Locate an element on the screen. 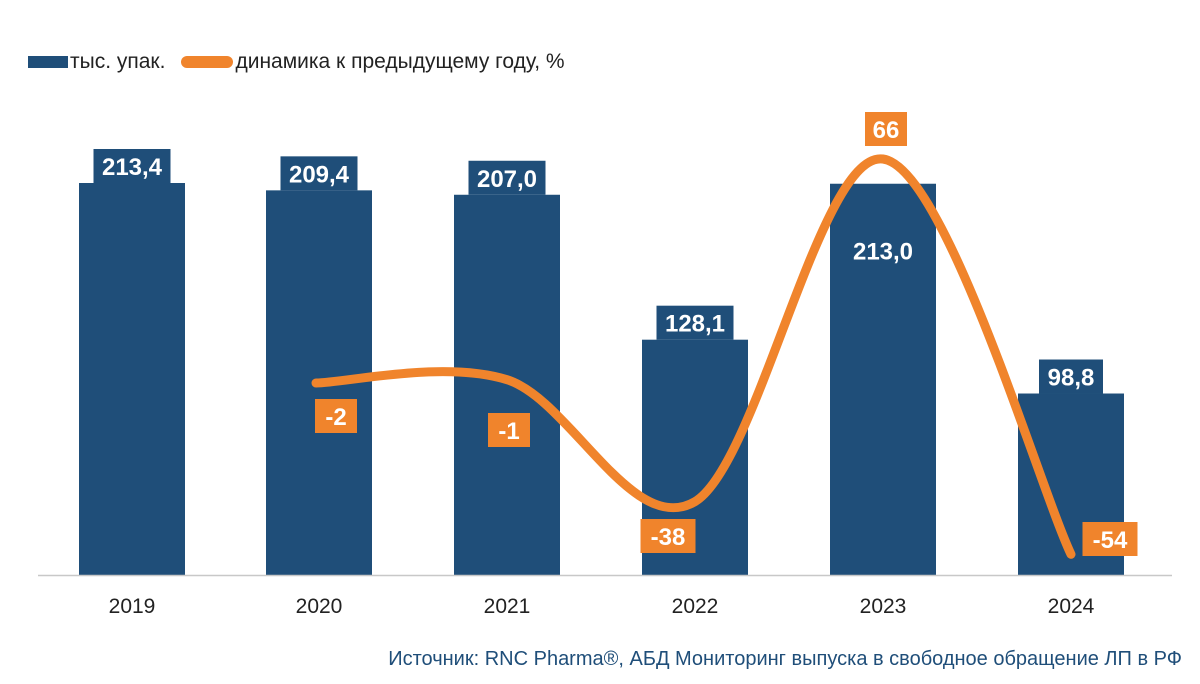 Image resolution: width=1200 pixels, height=684 pixels. bar-label-box-2024 is located at coordinates (1071, 376).